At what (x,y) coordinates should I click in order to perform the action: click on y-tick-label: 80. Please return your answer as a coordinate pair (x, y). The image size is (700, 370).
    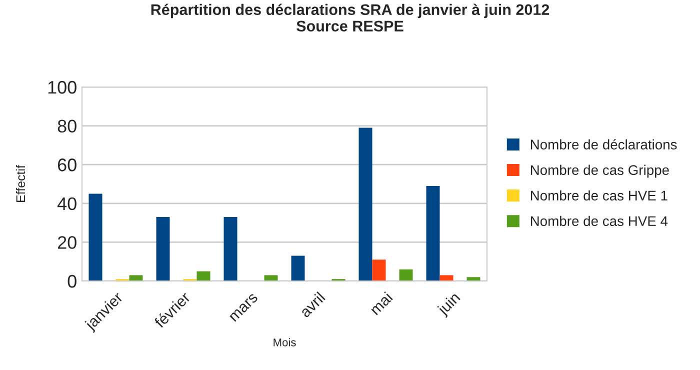
    Looking at the image, I should click on (67, 126).